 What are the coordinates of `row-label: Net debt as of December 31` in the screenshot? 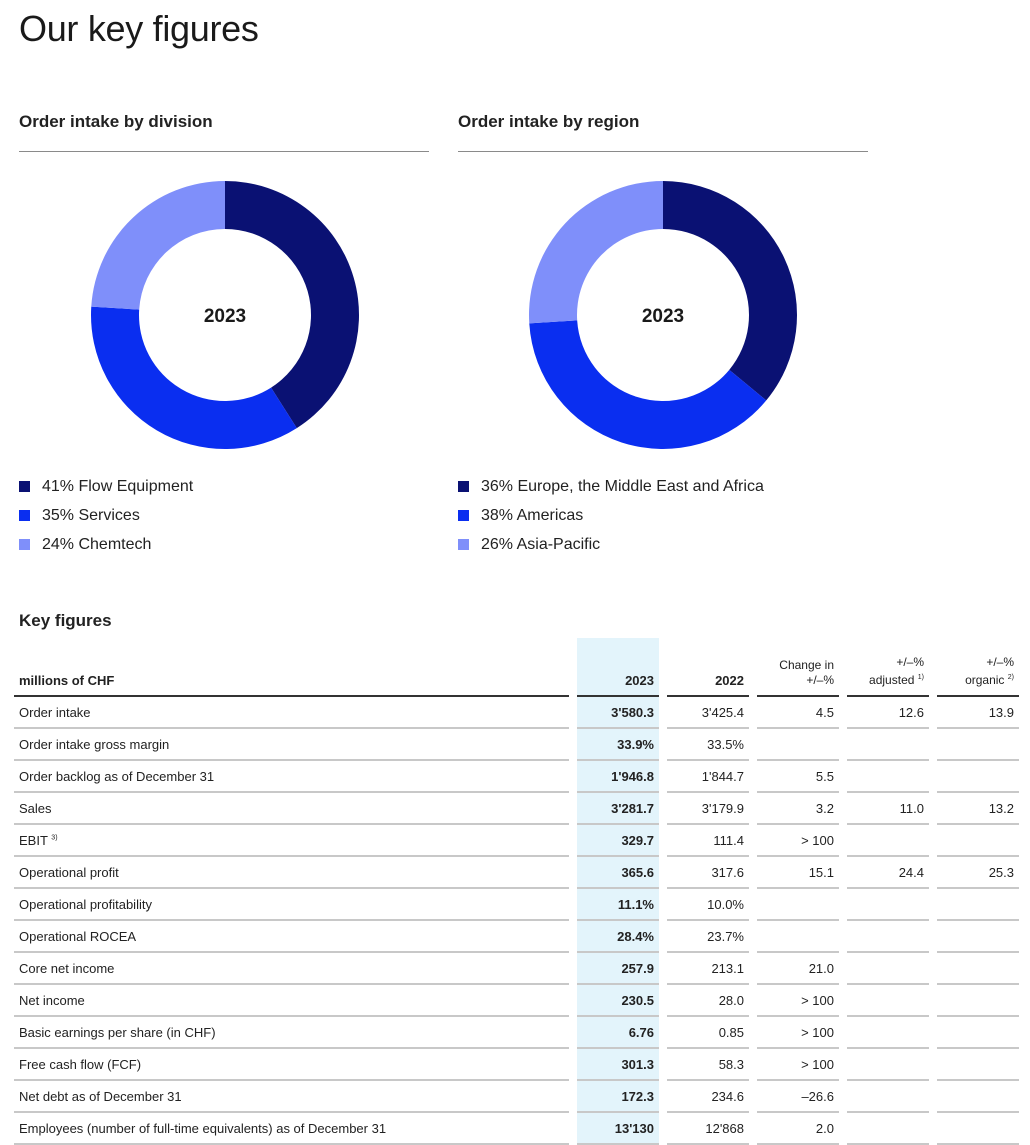 It's located at (291, 1097).